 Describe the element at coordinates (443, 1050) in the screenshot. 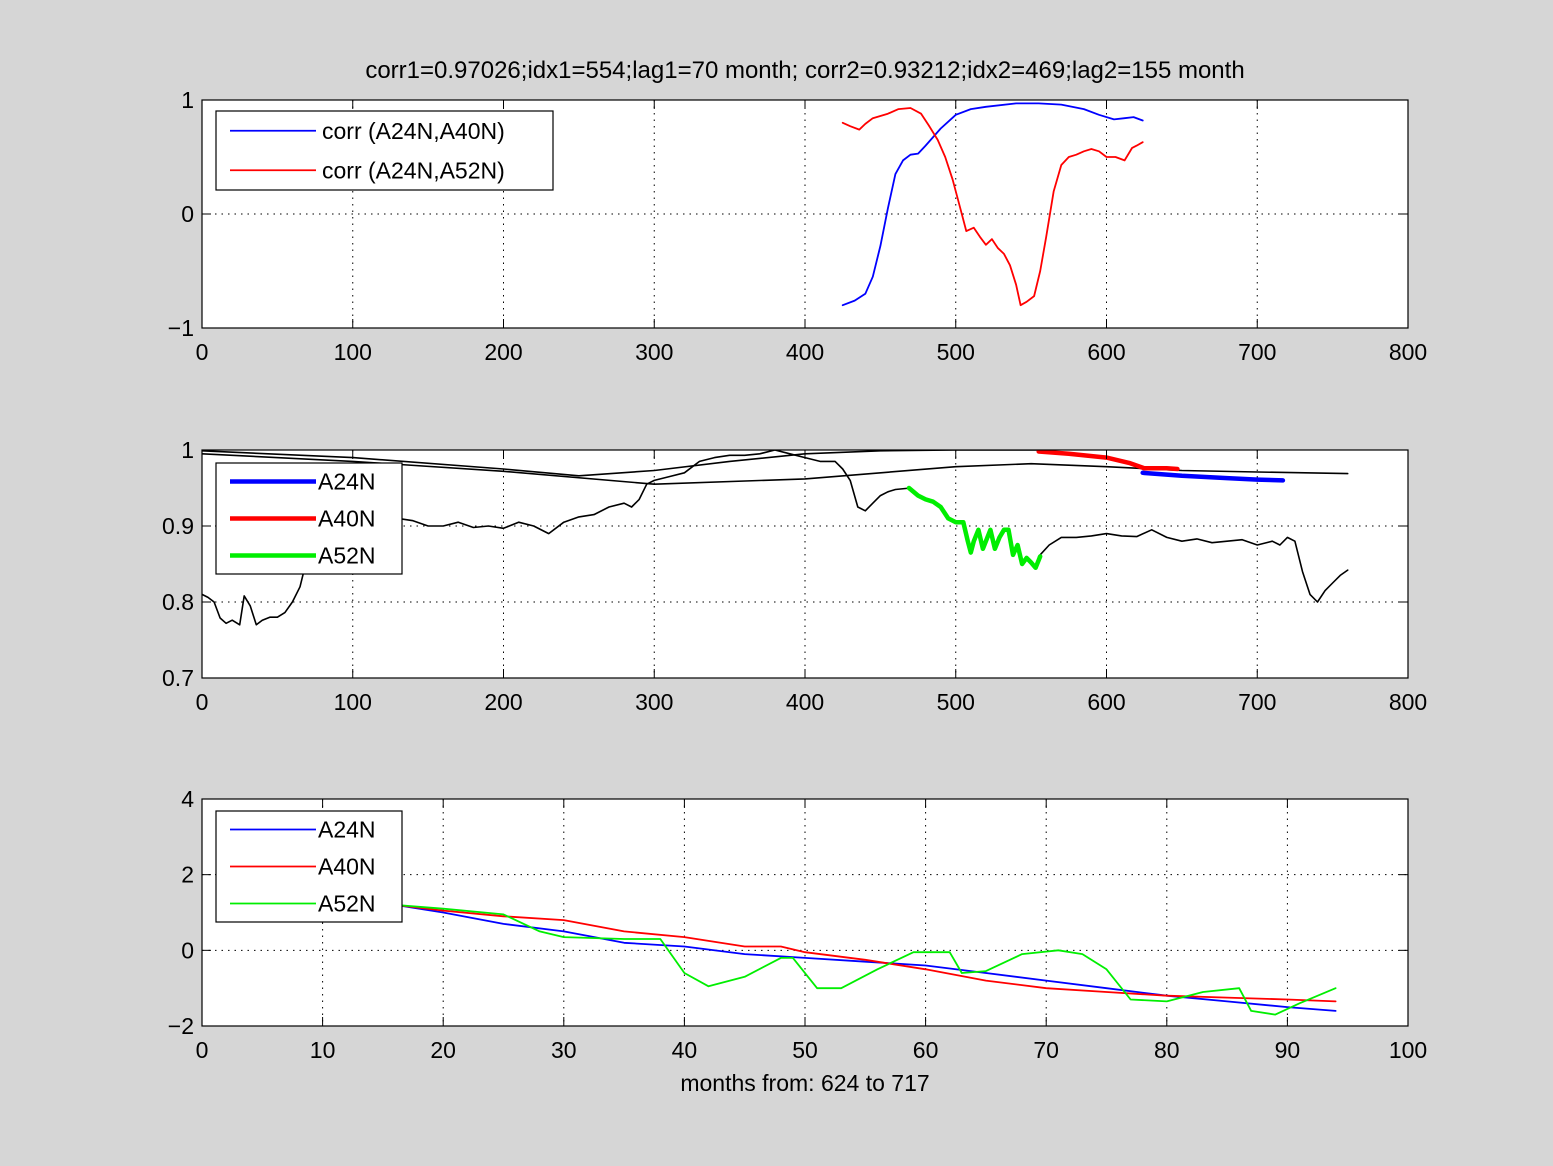

I see `x-tick-label: 20` at that location.